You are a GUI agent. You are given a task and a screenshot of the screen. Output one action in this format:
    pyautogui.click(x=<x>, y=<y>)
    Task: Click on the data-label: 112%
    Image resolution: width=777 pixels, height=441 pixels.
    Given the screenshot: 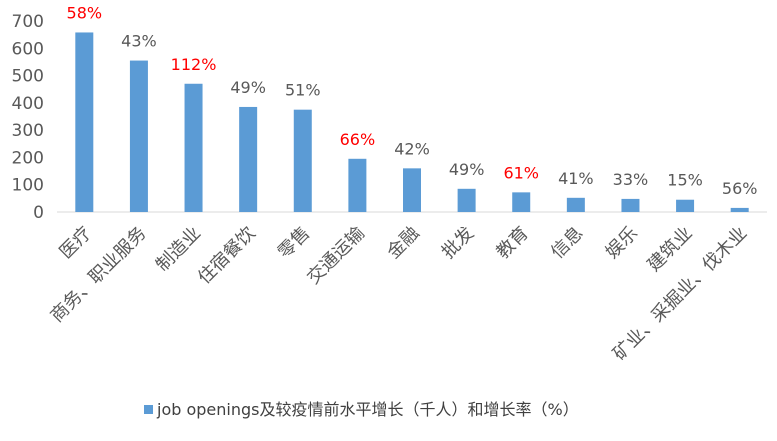 What is the action you would take?
    pyautogui.click(x=194, y=64)
    